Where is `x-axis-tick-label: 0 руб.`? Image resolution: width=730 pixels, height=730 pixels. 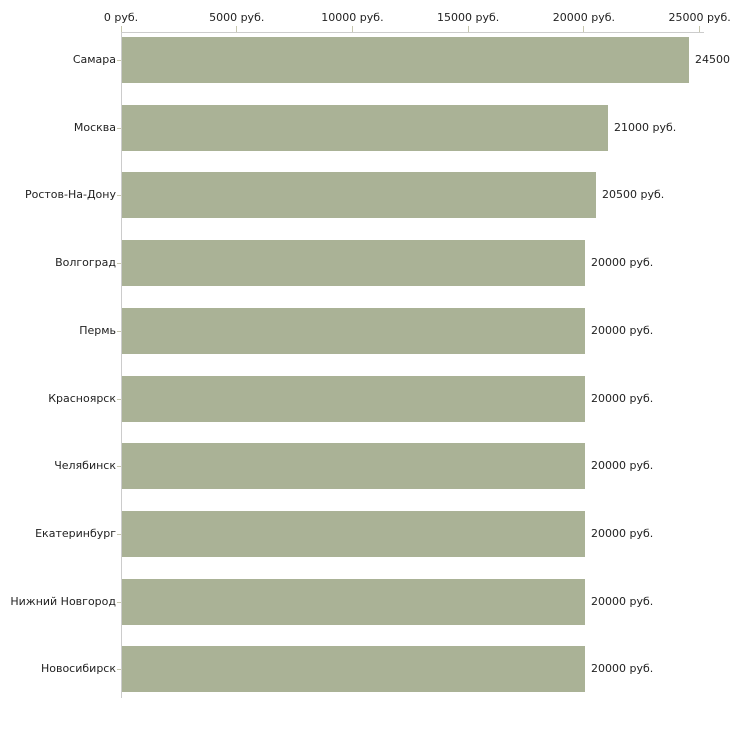
x-axis-tick-label: 0 руб. is located at coordinates (121, 17).